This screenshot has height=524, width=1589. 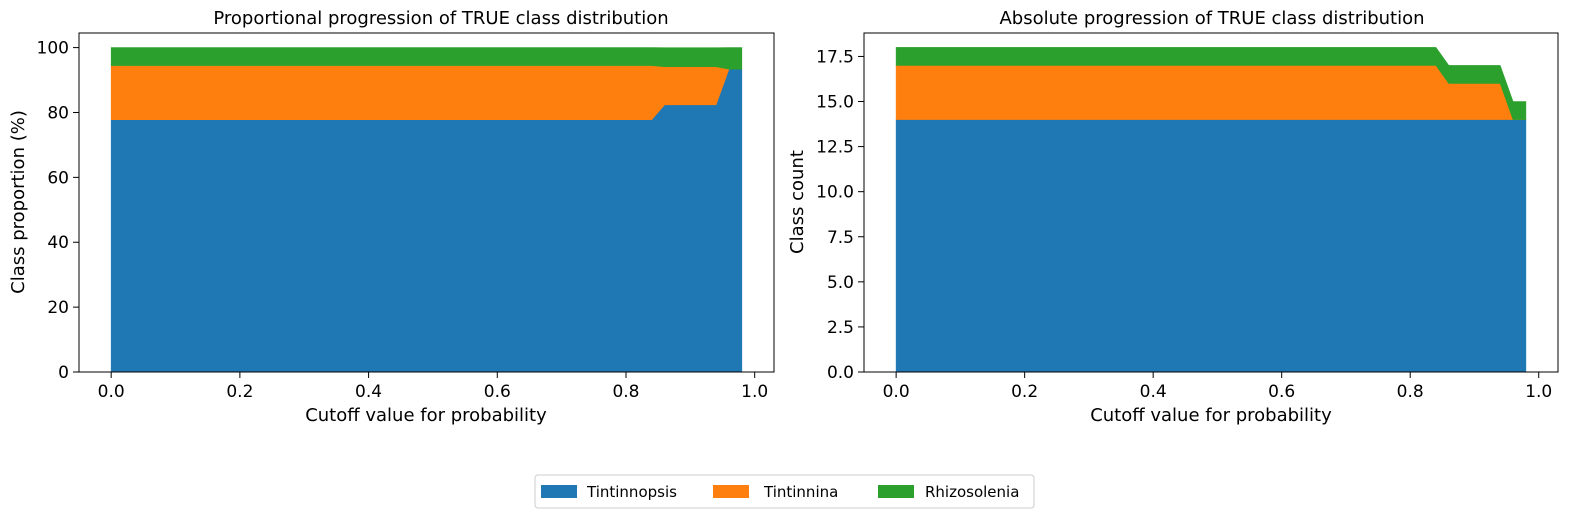 I want to click on legend-entry-rhizosolenia: Rhizosolenia, so click(x=948, y=492).